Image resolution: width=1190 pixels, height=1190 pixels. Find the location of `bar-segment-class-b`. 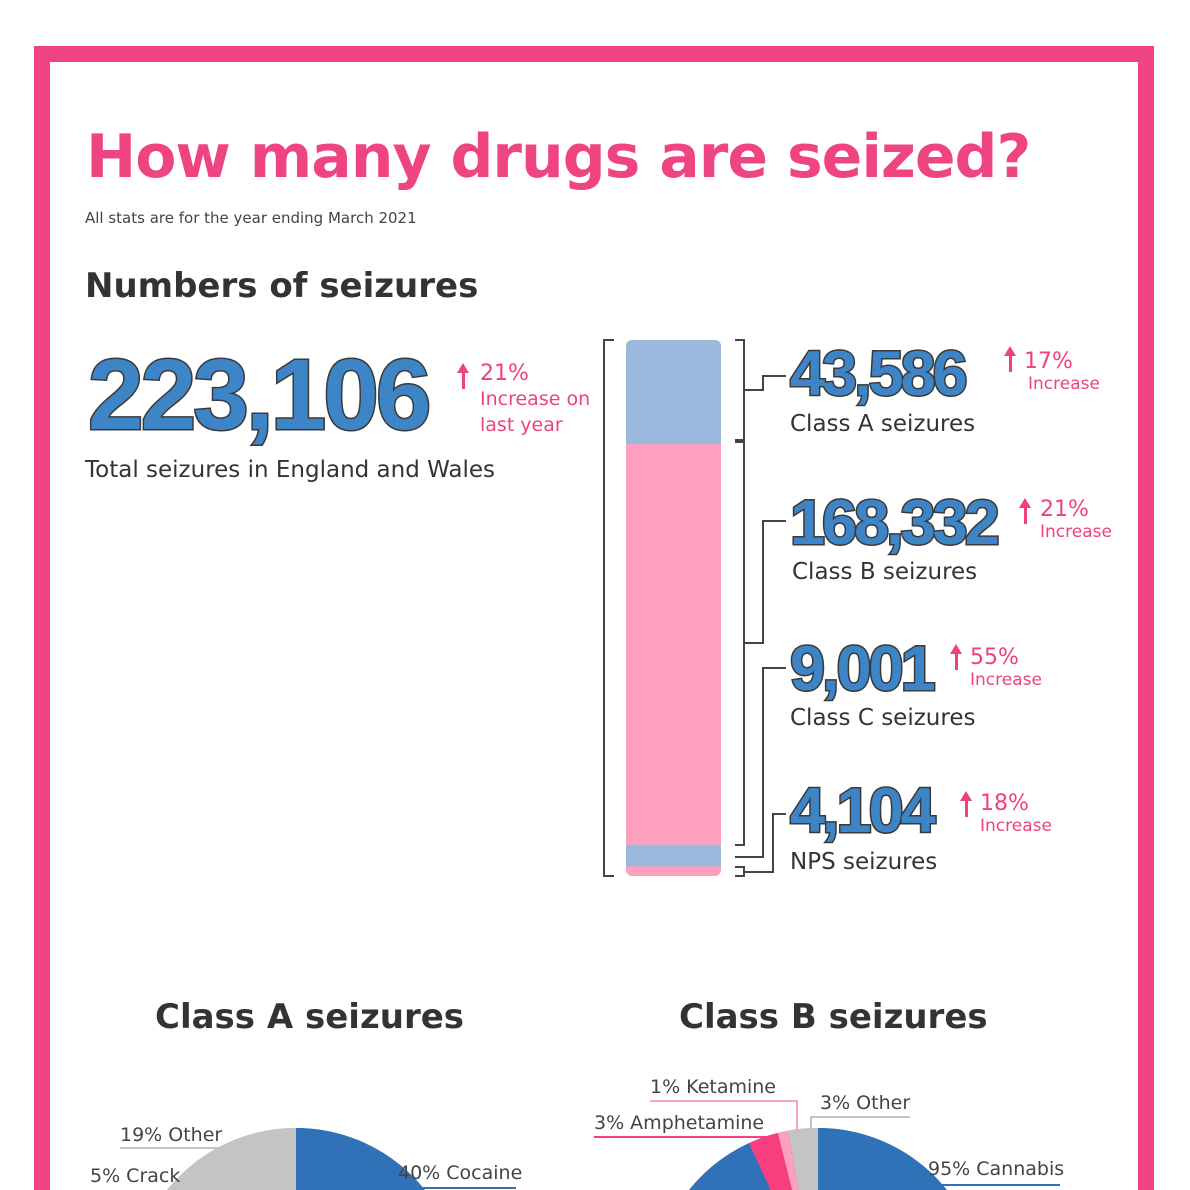

bar-segment-class-b is located at coordinates (673, 644).